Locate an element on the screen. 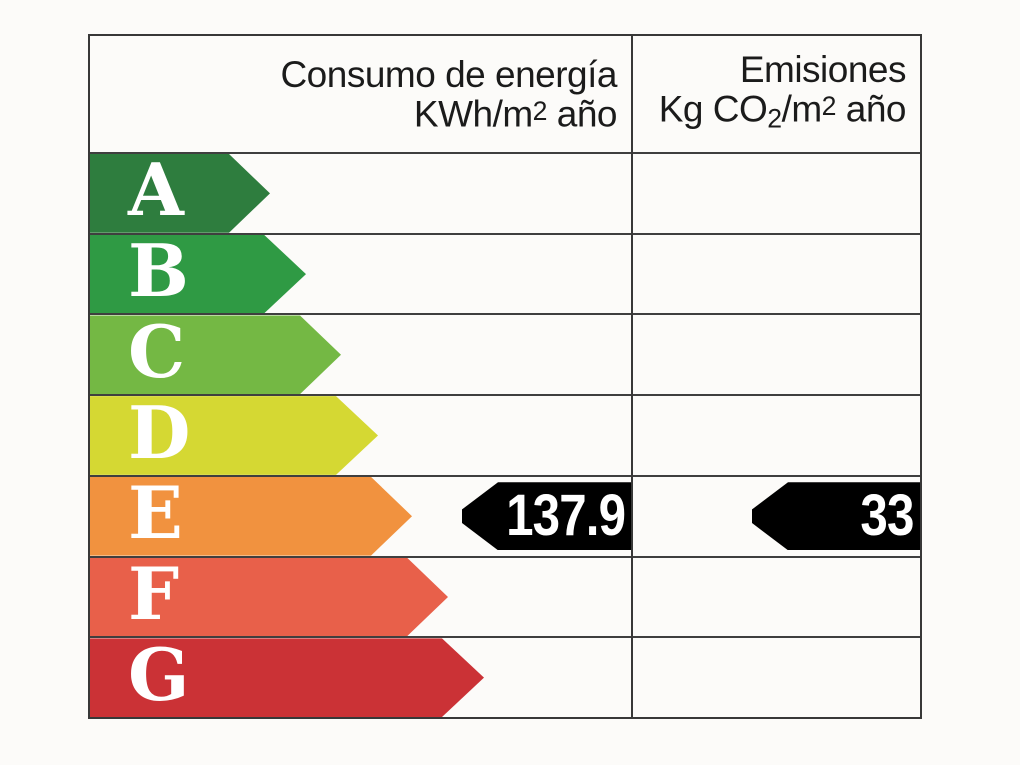  rating-row-b: B is located at coordinates (505, 271).